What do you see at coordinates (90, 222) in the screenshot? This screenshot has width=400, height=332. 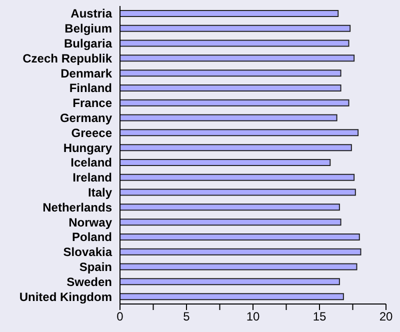 I see `y-tick-label: Norway` at bounding box center [90, 222].